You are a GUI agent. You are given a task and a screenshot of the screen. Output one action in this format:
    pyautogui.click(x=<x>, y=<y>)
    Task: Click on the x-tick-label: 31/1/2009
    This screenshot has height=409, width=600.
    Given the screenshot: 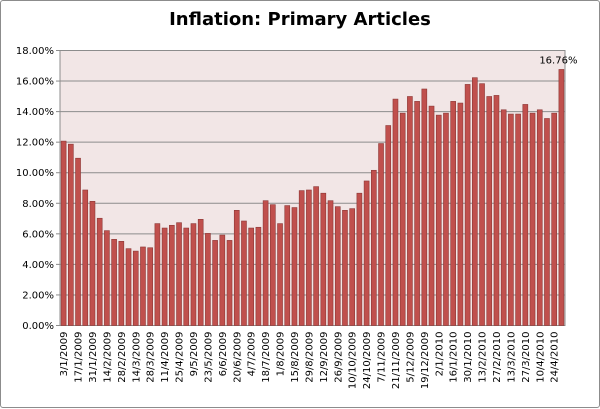 What is the action you would take?
    pyautogui.click(x=93, y=357)
    